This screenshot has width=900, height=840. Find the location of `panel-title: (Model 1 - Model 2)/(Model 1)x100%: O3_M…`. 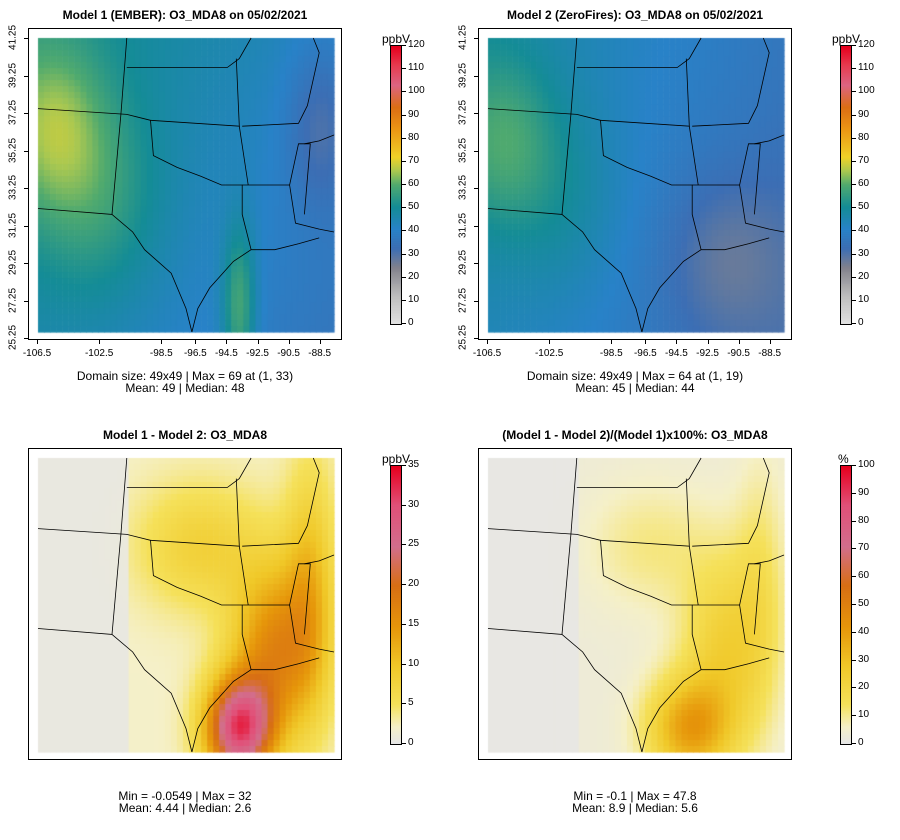

panel-title: (Model 1 - Model 2)/(Model 1)x100%: O3_M… is located at coordinates (635, 435).